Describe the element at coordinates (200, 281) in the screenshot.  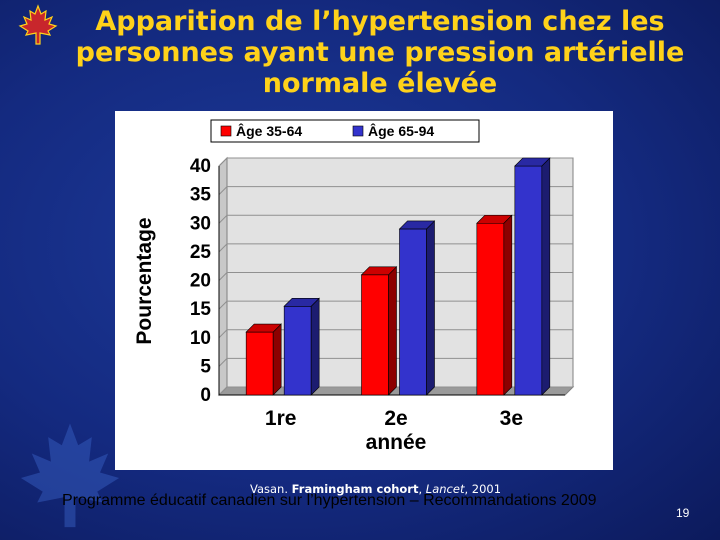
I see `y-tick-label: 20` at that location.